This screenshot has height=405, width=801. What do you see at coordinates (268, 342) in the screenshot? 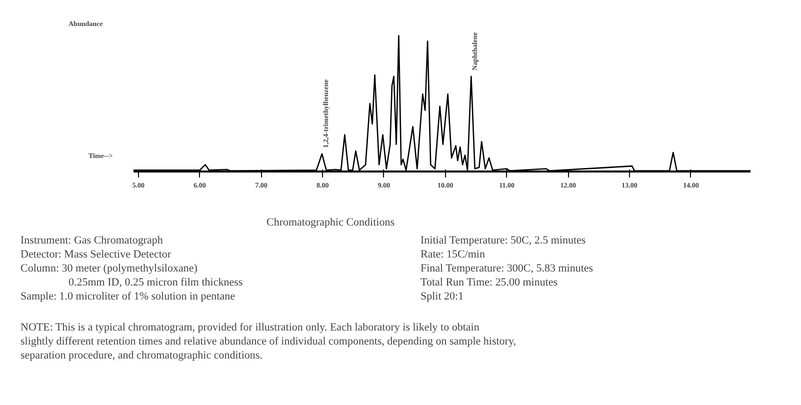
I see `text: NOTE: This is a typical chromatogram, provided for illustration only. Each laboratory is likely to obtain slightly different retention times and relative abundance of individual components, depending on sample history, separation procedure, and chromatographic conditions.` at bounding box center [268, 342].